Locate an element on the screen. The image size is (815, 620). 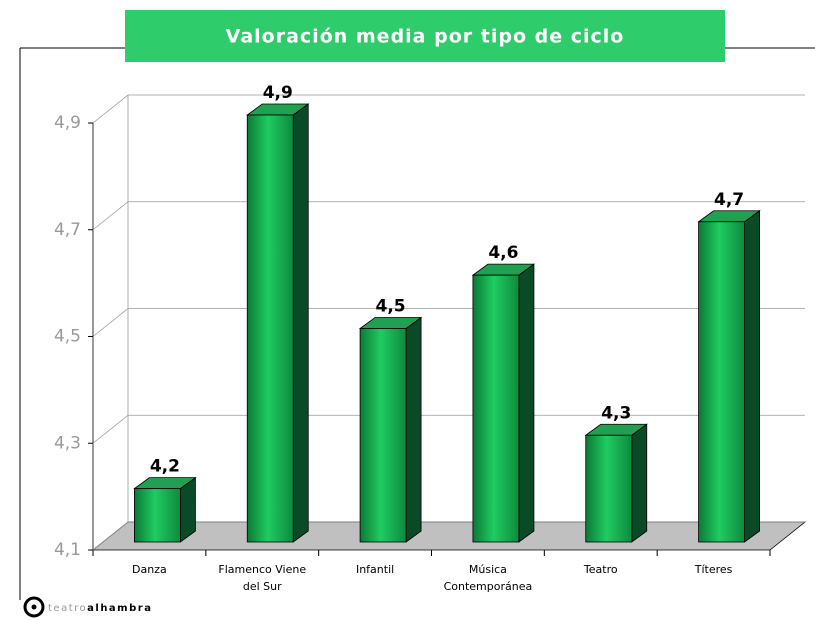
logo-icon is located at coordinates (34, 607).